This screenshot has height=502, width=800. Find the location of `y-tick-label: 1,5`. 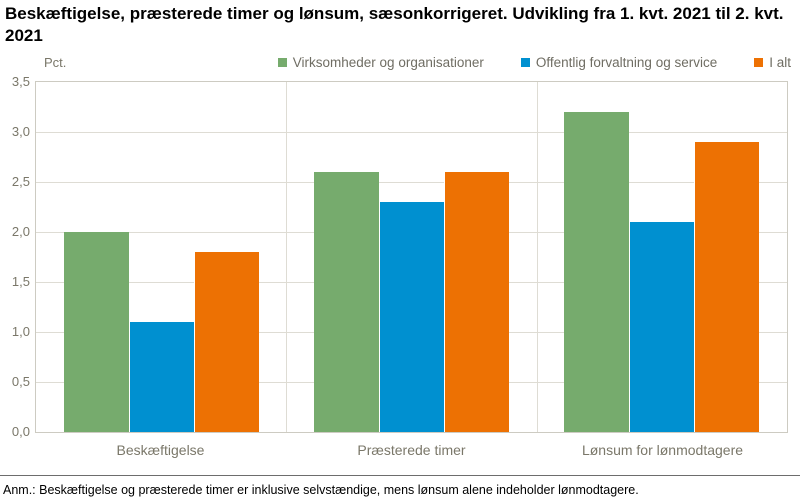

y-tick-label: 1,5 is located at coordinates (20, 281).